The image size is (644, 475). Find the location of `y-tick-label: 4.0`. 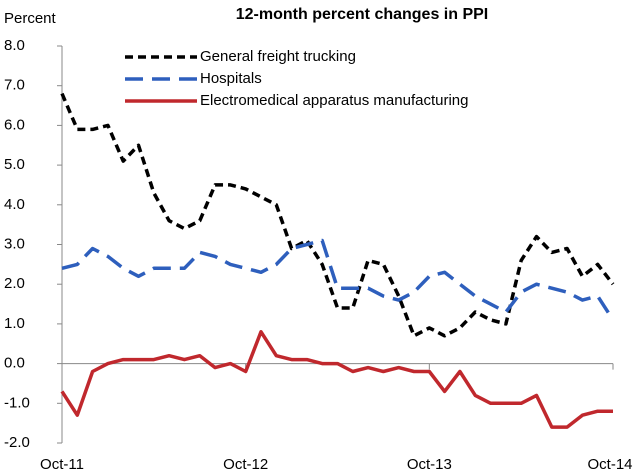

y-tick-label: 4.0 is located at coordinates (14, 204).